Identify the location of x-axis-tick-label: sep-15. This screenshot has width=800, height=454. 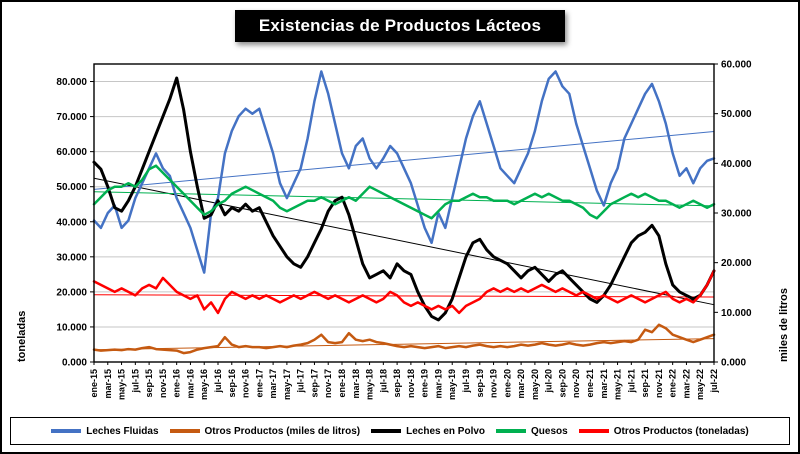
(149, 383).